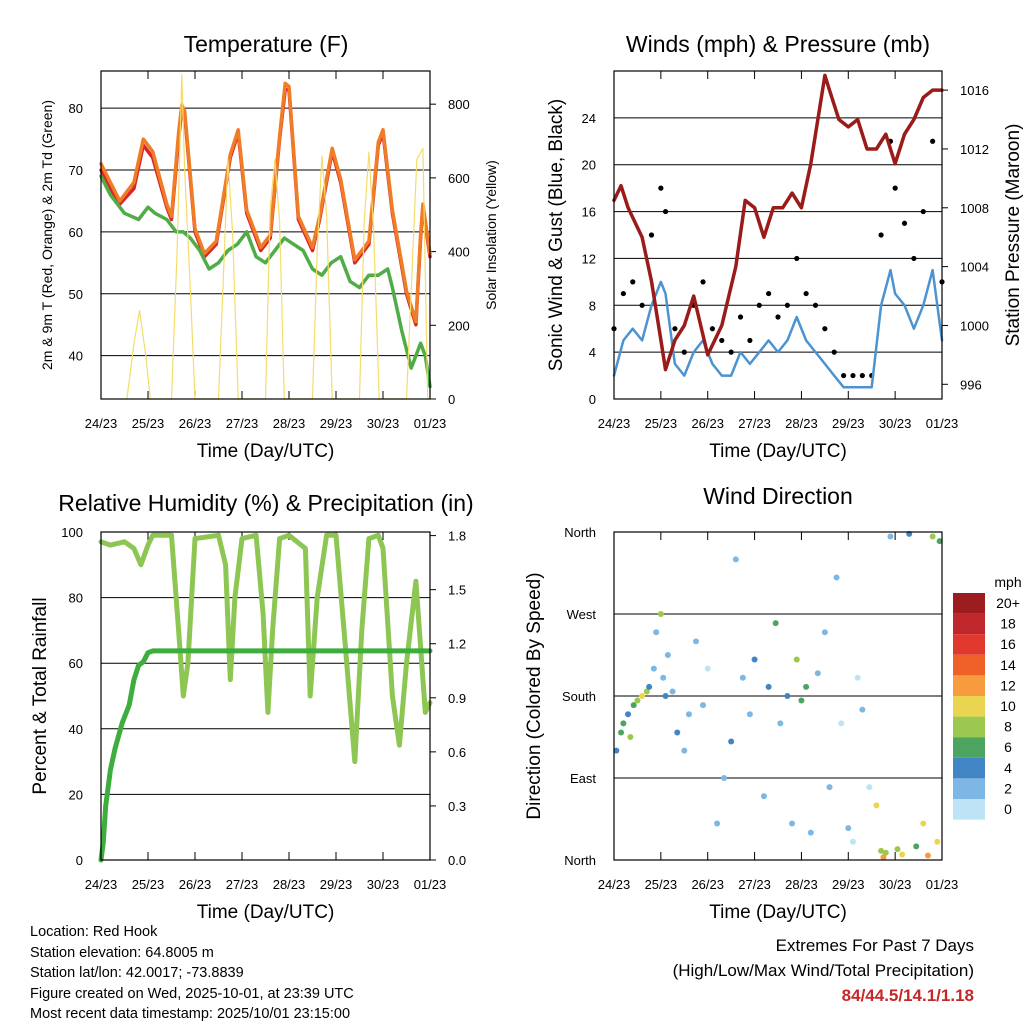  I want to click on temperature-y2tick-label: 400, so click(459, 252).